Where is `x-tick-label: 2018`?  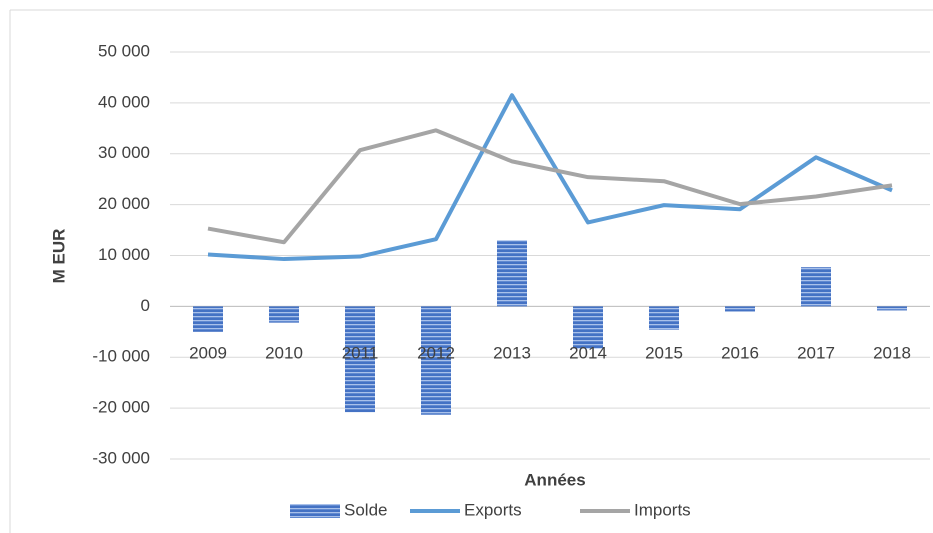
x-tick-label: 2018 is located at coordinates (892, 352).